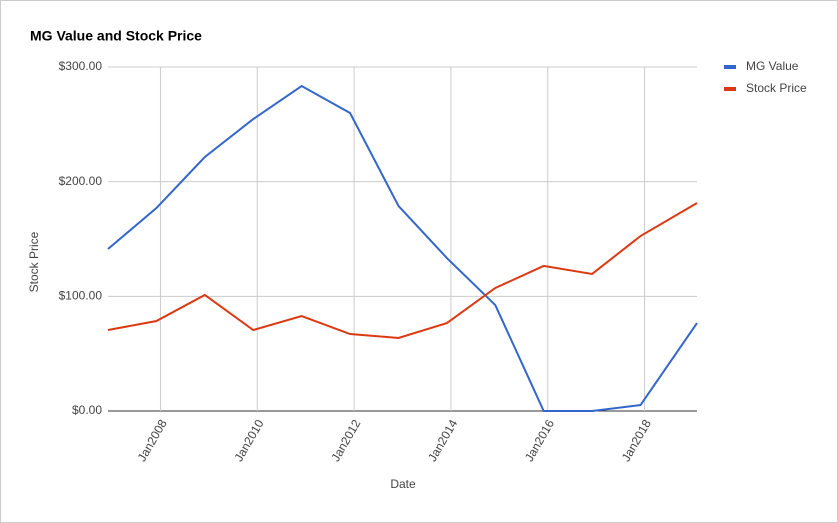 The width and height of the screenshot is (838, 523). Describe the element at coordinates (403, 484) in the screenshot. I see `x-axis-label: Date` at that location.